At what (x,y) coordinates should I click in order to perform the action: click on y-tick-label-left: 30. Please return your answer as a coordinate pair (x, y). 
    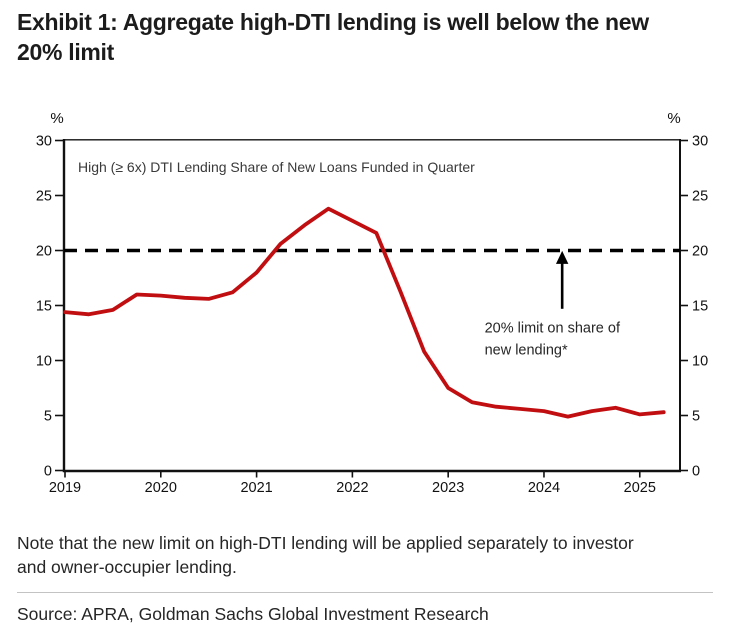
    Looking at the image, I should click on (44, 142).